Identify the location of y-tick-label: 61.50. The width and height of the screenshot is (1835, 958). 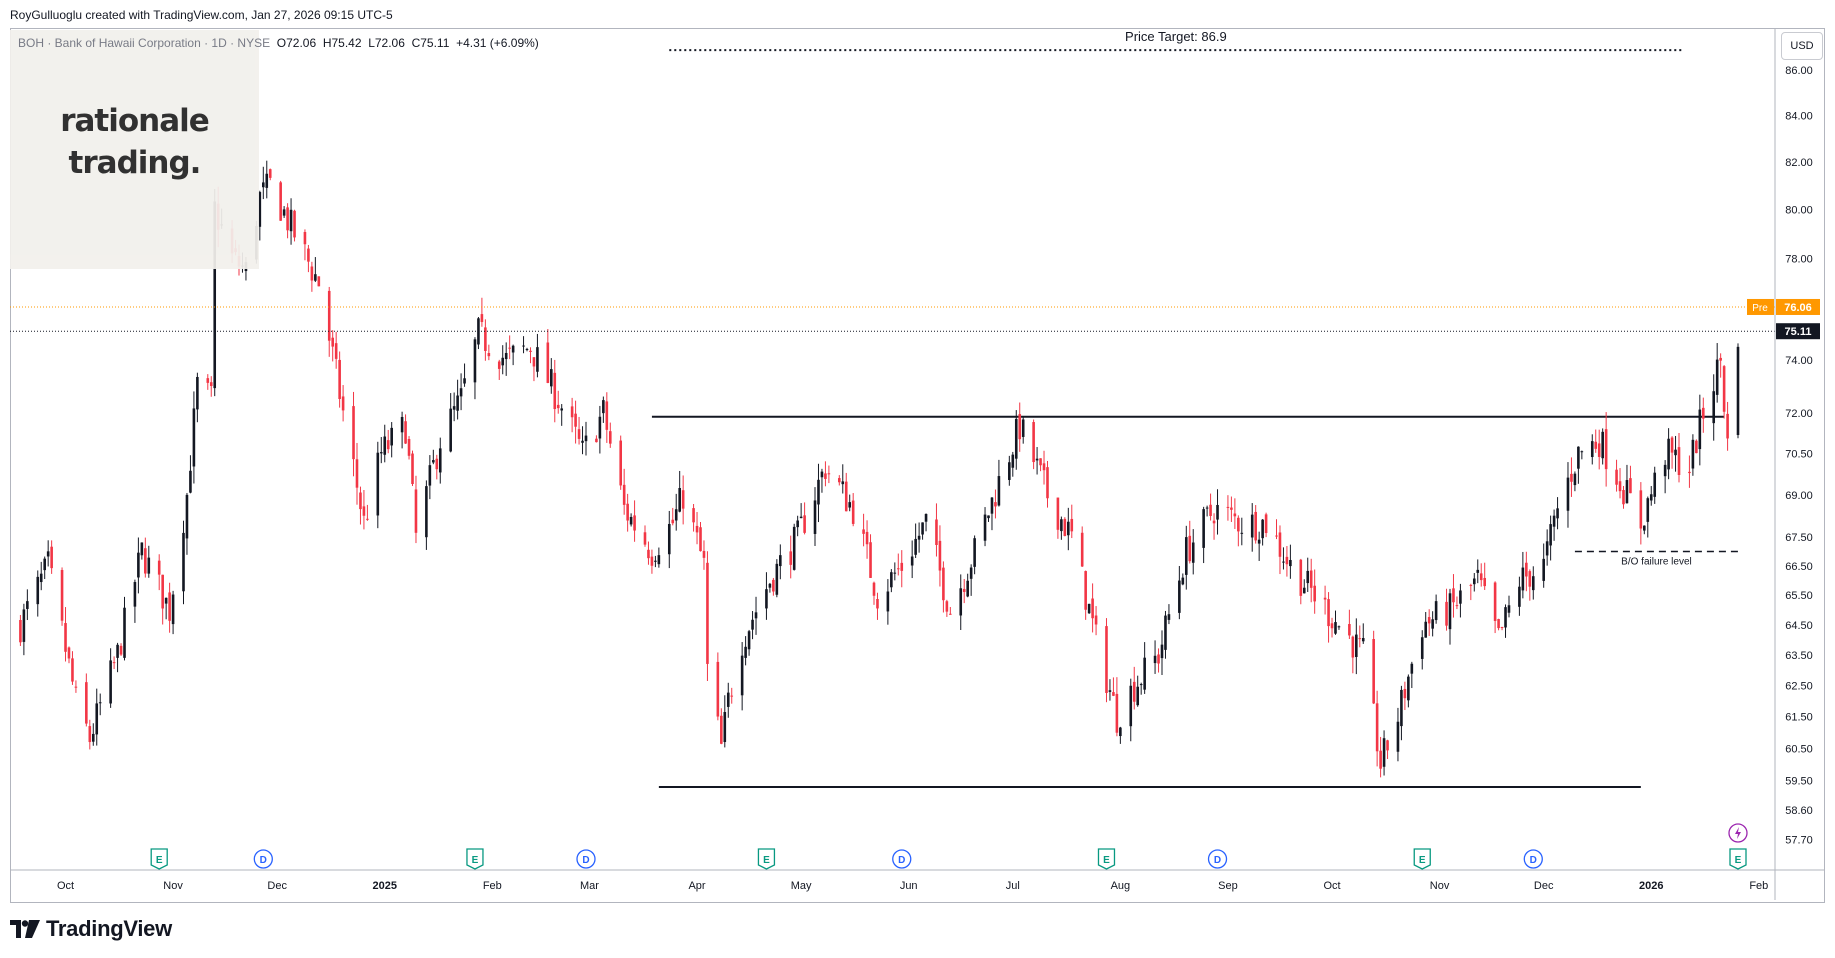
(1799, 718).